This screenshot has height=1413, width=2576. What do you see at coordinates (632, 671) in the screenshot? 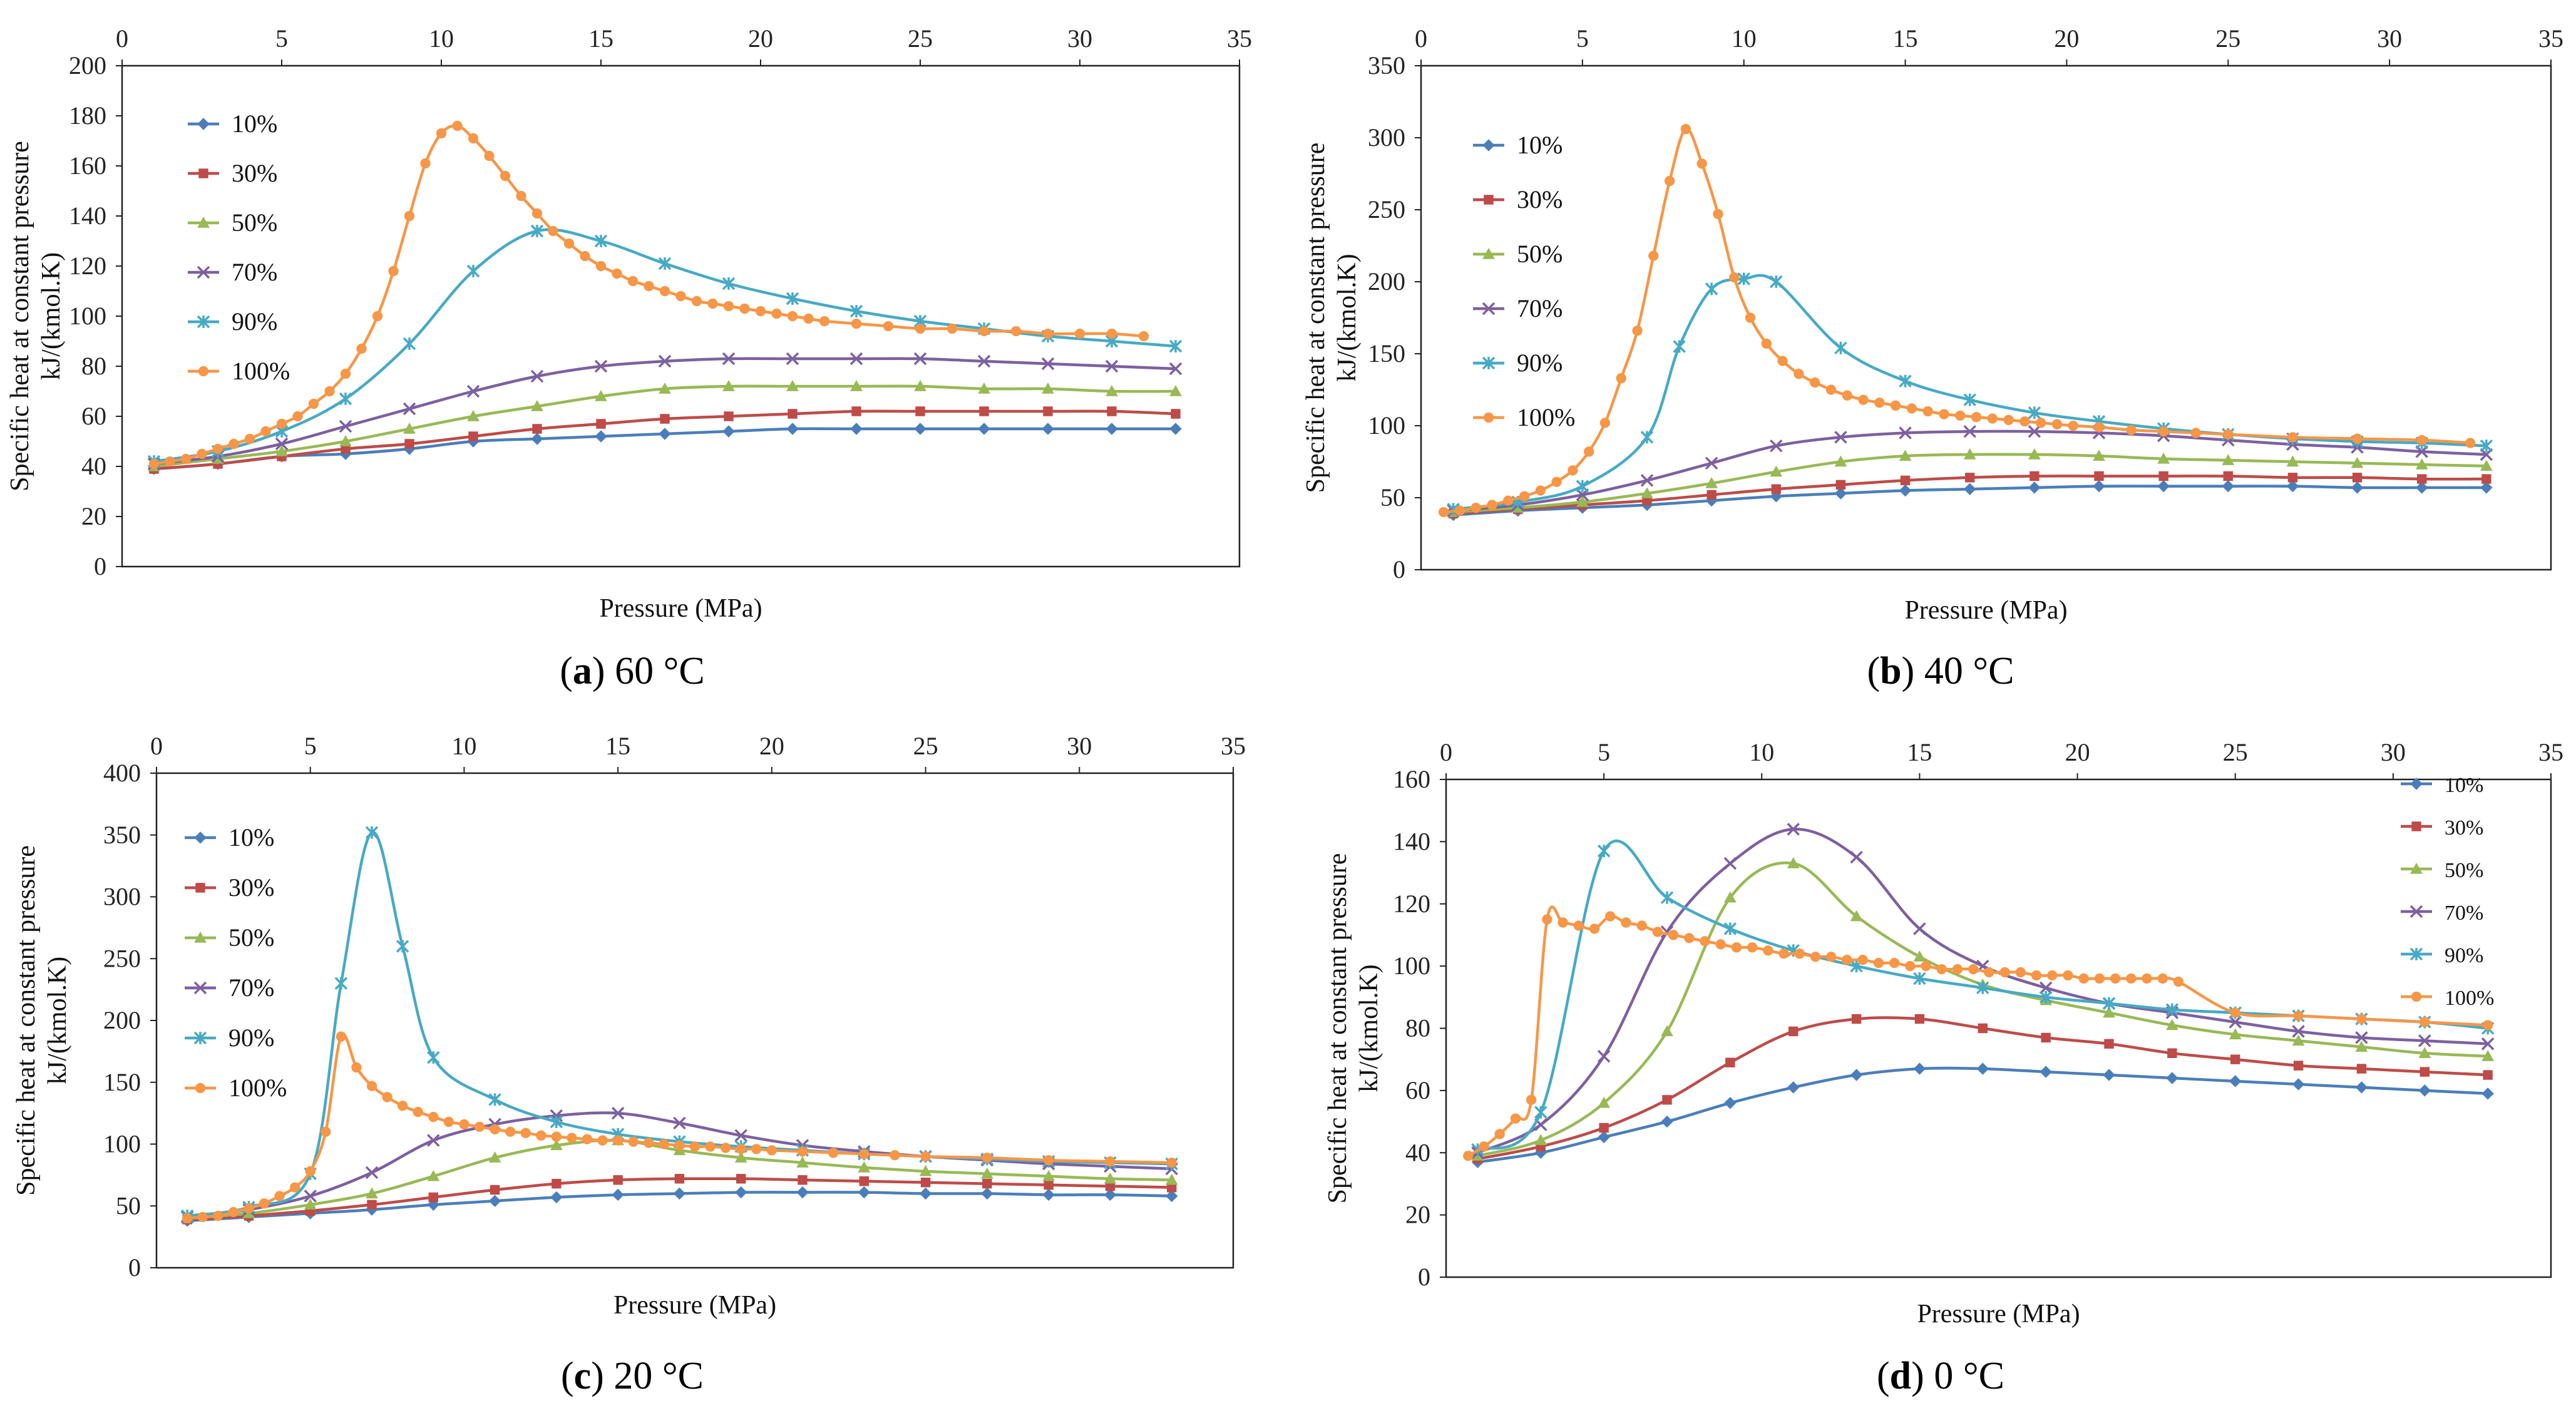
I see `caption-a: (a) 60 °C` at bounding box center [632, 671].